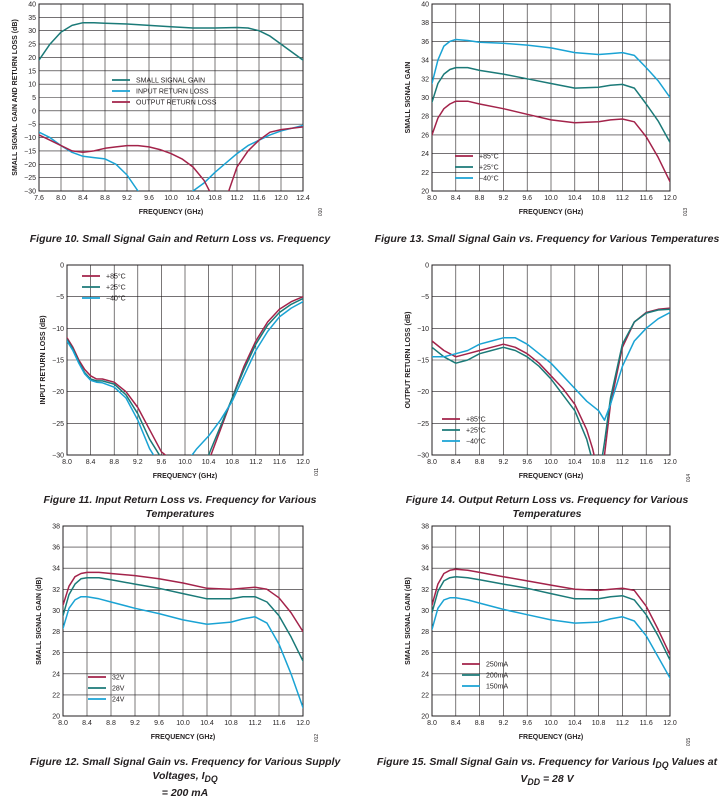  I want to click on y-tick-label: −15, so click(58, 361).